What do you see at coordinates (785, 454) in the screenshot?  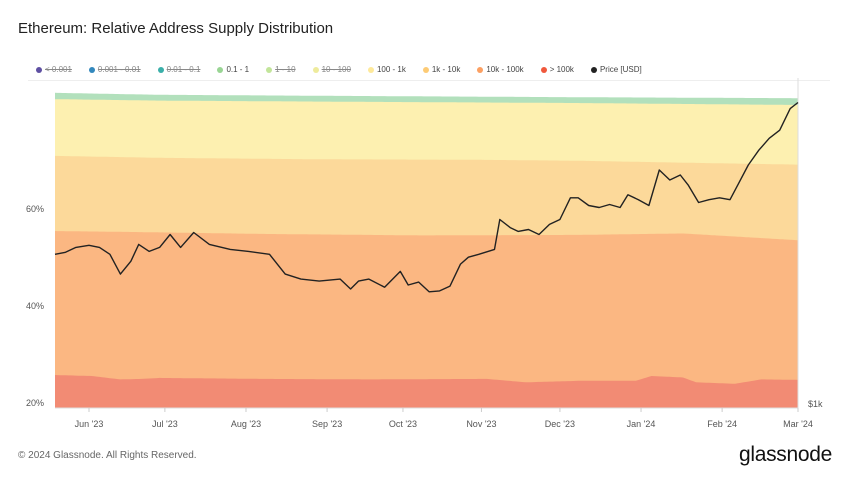 I see `glassnode-logo: glassnode` at bounding box center [785, 454].